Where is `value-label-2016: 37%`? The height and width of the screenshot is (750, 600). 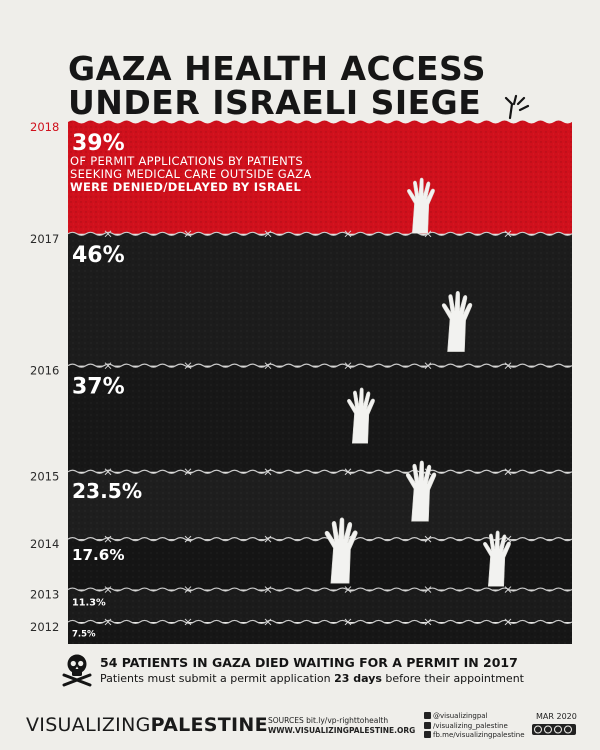 value-label-2016: 37% is located at coordinates (98, 387).